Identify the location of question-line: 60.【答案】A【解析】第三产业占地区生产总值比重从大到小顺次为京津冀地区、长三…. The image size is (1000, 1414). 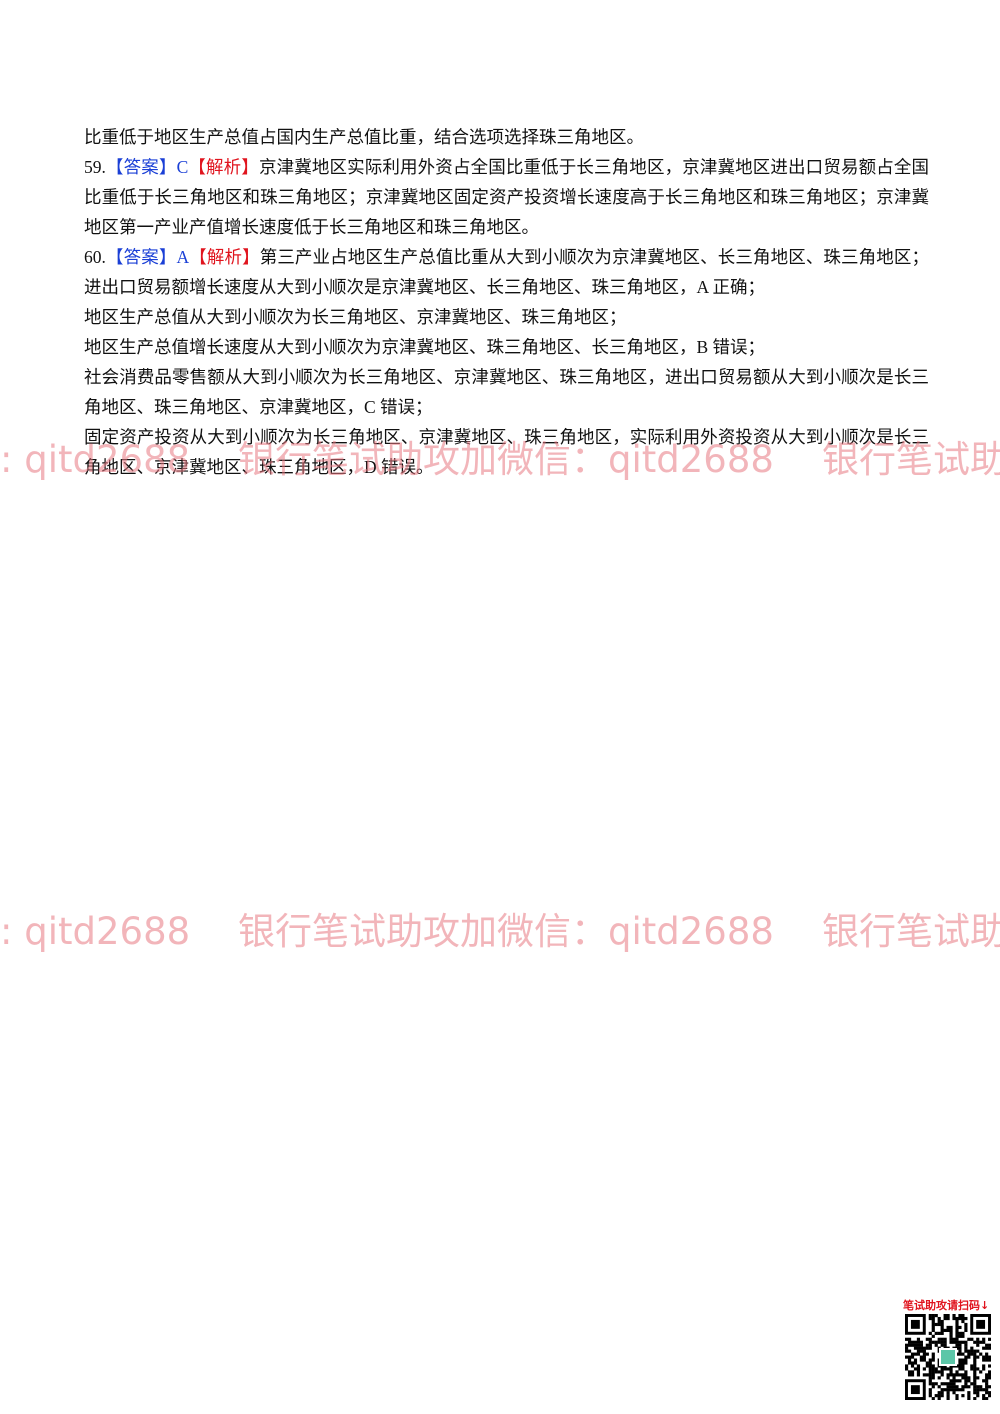
(506, 257).